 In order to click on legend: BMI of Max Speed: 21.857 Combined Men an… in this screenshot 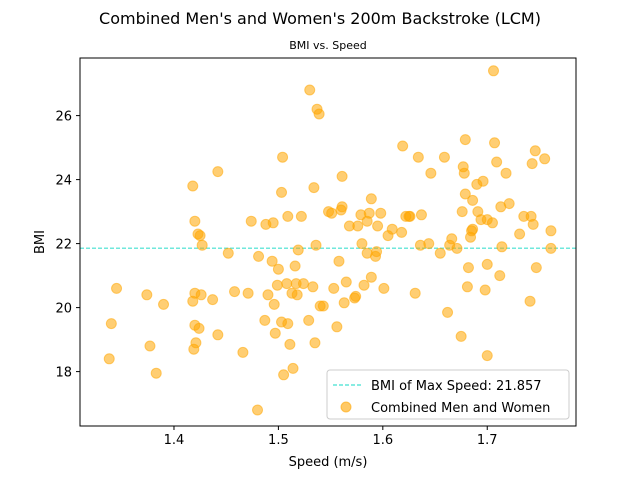, I will do `click(448, 394)`.